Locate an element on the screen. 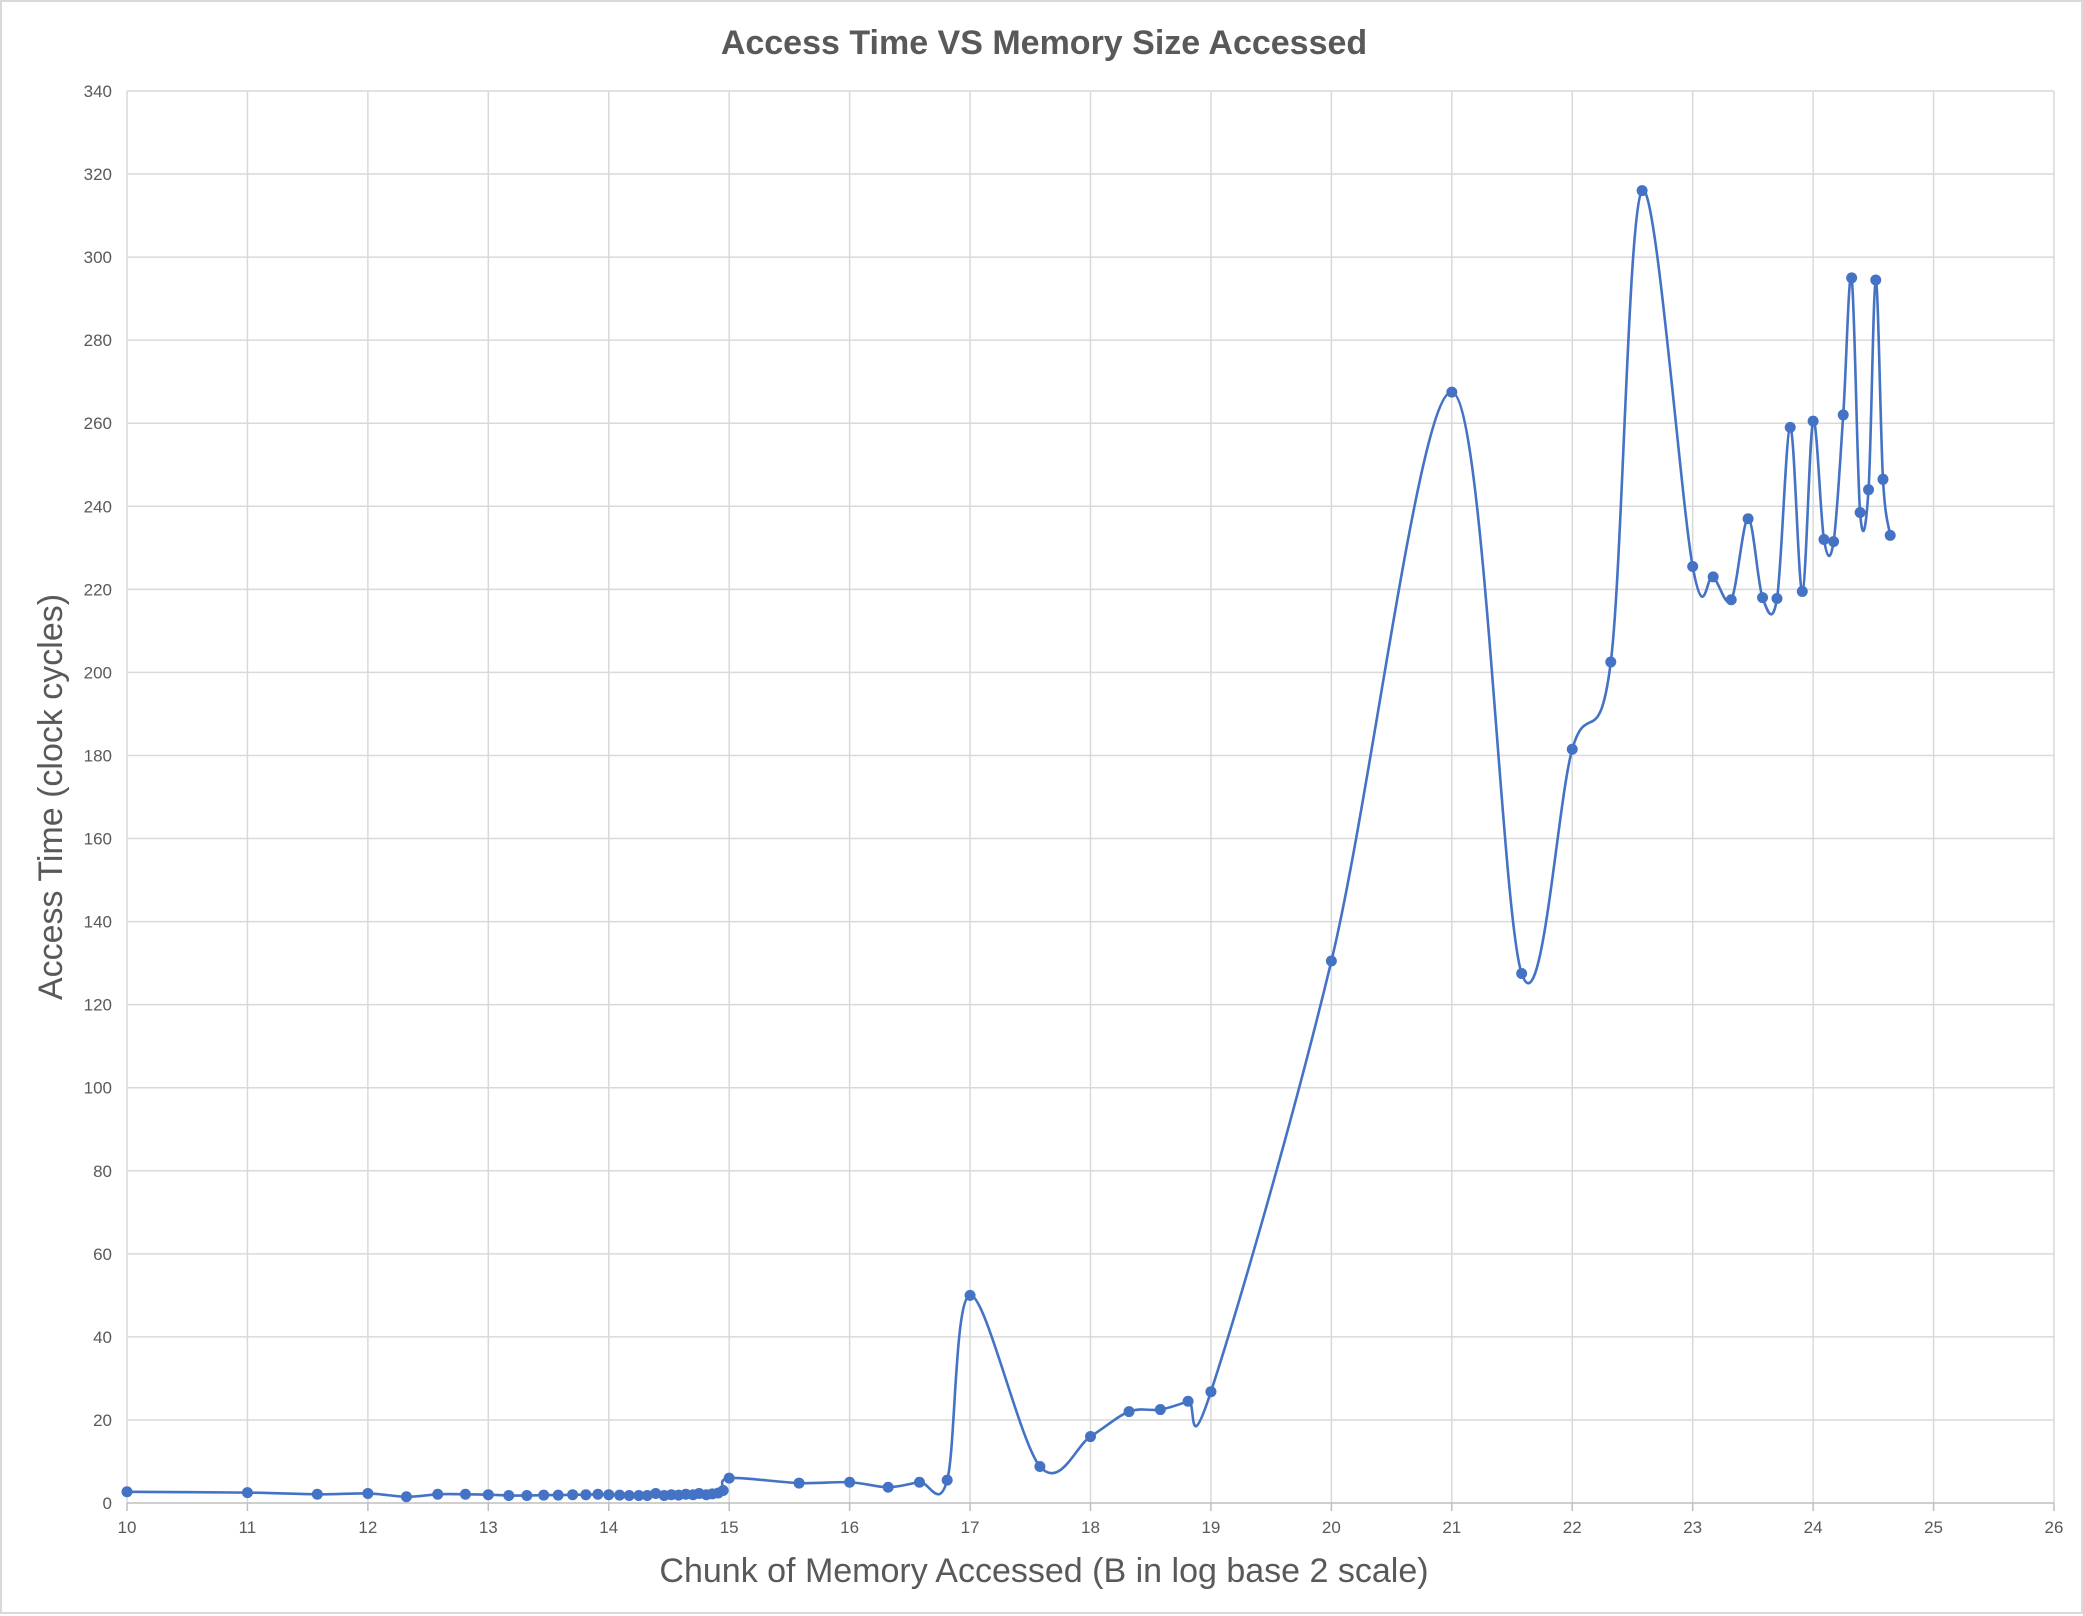  x-tick-label: 10 is located at coordinates (127, 1527).